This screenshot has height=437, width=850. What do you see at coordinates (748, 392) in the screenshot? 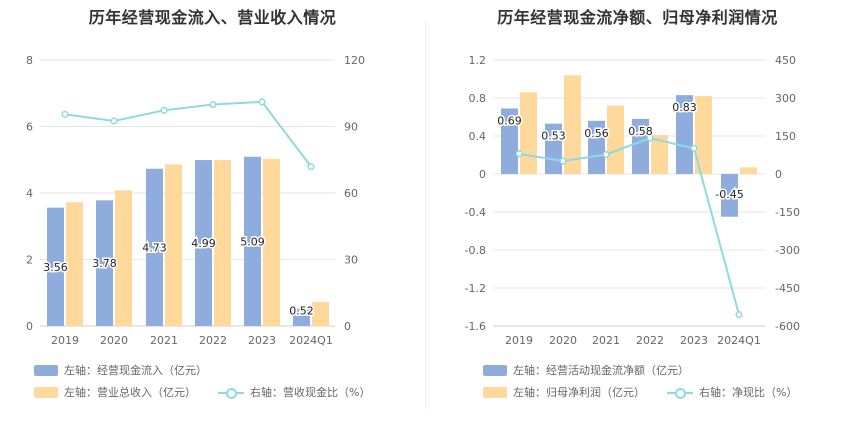
I see `legend-label: 右轴：净现比（%）` at bounding box center [748, 392].